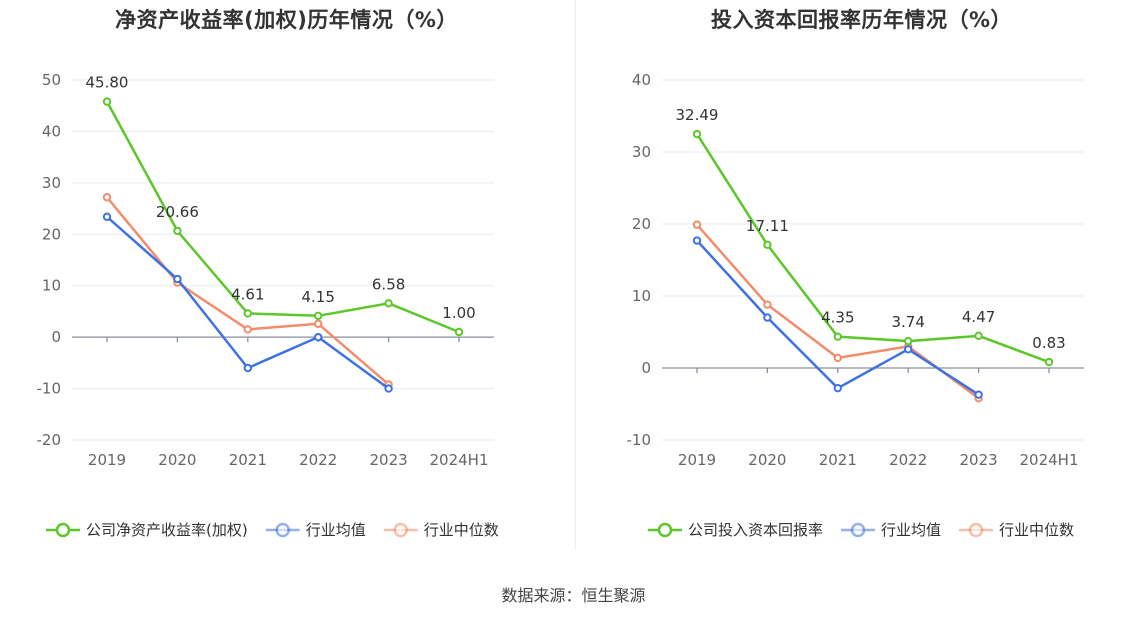 The width and height of the screenshot is (1147, 619). What do you see at coordinates (697, 115) in the screenshot?
I see `data-label: 32.49` at bounding box center [697, 115].